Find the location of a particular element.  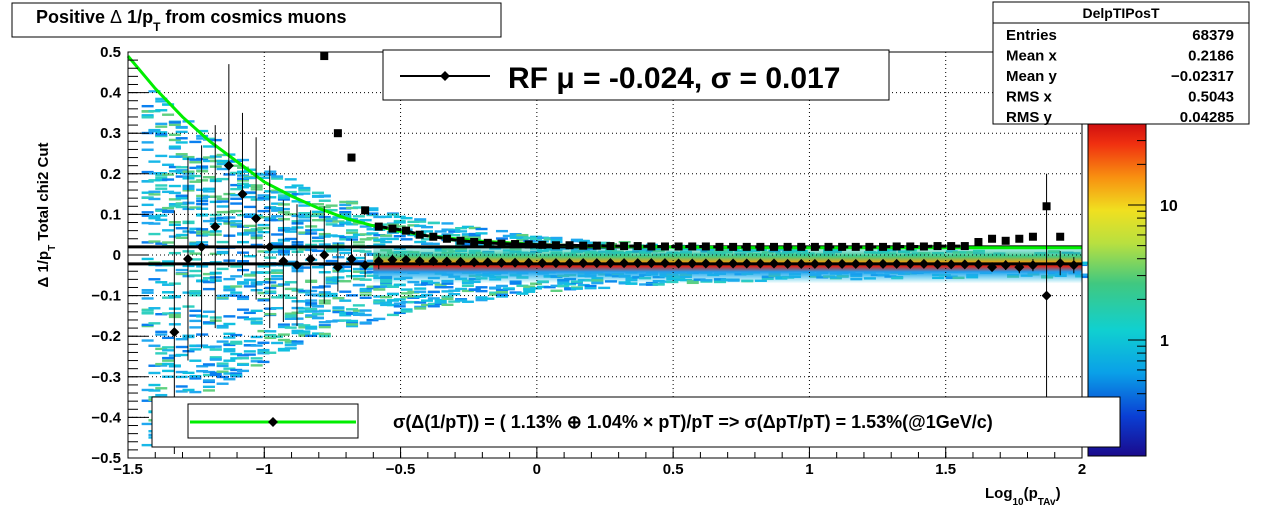

y-axis: 0.5 0.4 0.3 0.2 0.1 0 −0.1 −0.2 −0.3 −0.4 −0.5 is located at coordinates (119, 255).